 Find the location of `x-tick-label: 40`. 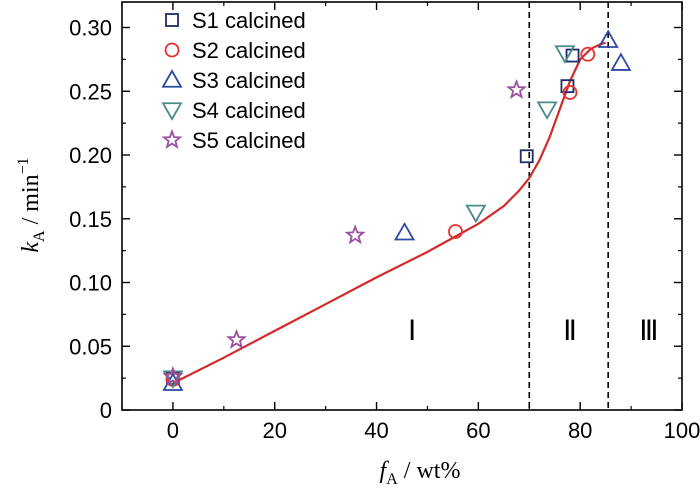

x-tick-label: 40 is located at coordinates (376, 430).